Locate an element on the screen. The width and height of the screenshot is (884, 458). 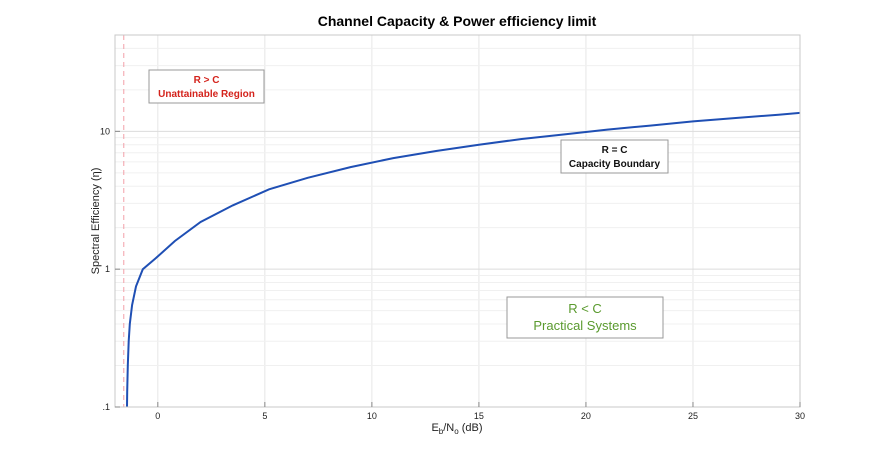
x-label-unit: (dB) is located at coordinates (471, 428).